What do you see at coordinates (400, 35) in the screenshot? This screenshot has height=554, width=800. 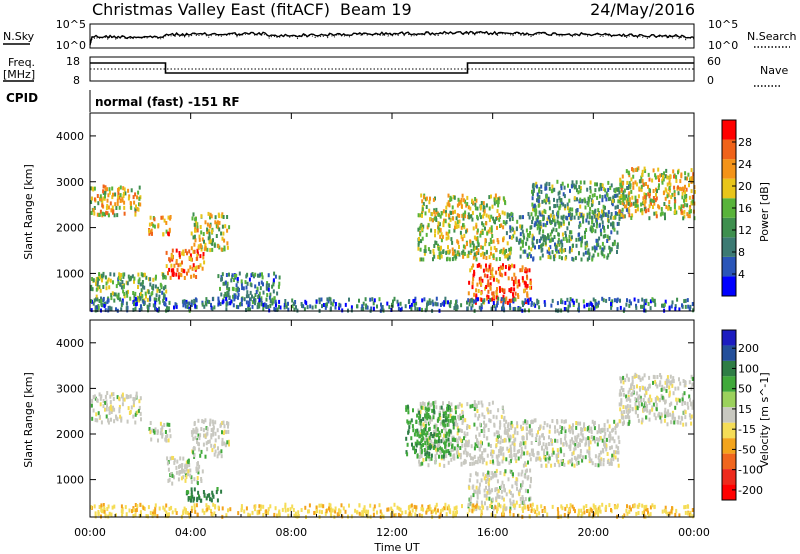 I see `noise-panel: N.Sky 10^5 10^0 10^5 10^0 N.Search` at bounding box center [400, 35].